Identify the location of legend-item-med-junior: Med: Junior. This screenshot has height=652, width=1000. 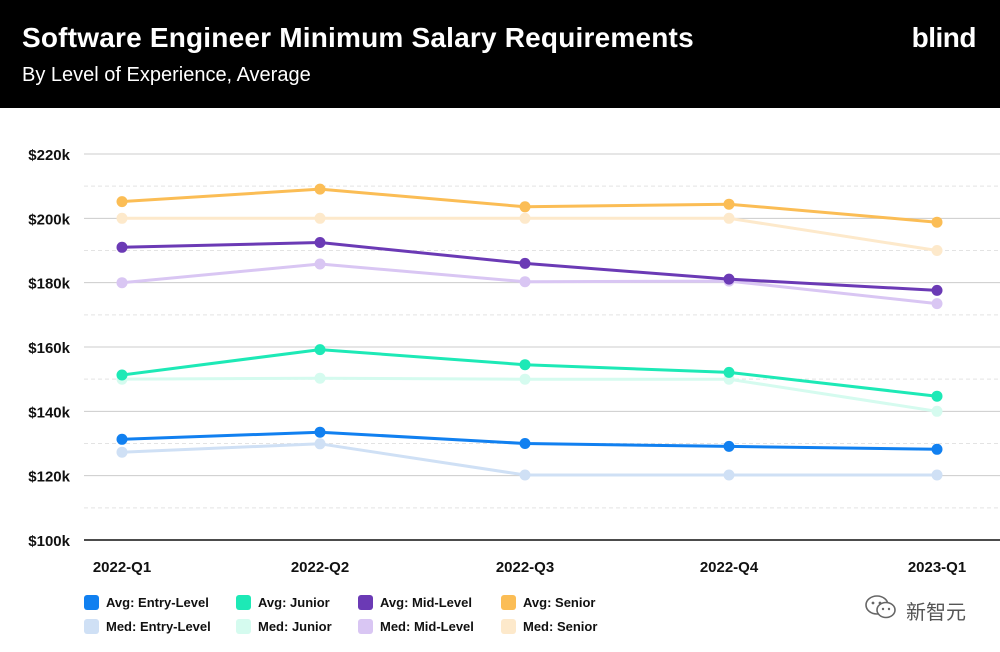
(284, 626).